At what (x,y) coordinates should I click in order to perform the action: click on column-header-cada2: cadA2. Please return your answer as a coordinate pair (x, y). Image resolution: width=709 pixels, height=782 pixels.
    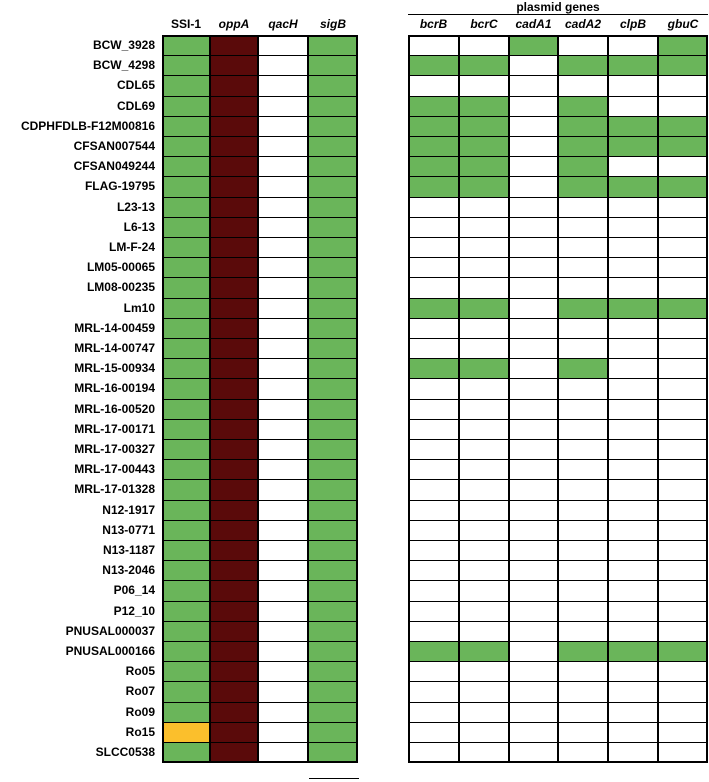
    Looking at the image, I should click on (583, 24).